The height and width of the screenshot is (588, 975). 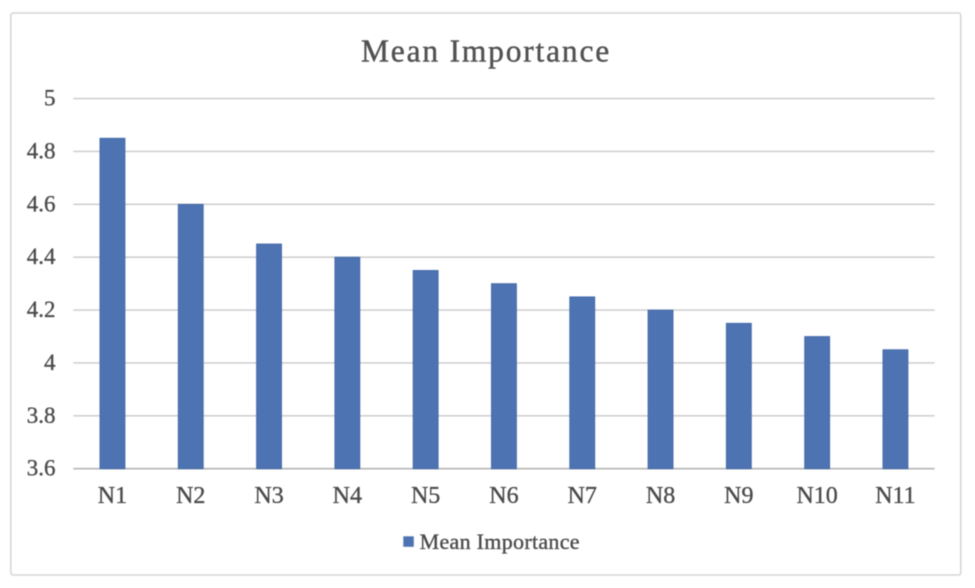 What do you see at coordinates (268, 496) in the screenshot?
I see `svg-text: N3` at bounding box center [268, 496].